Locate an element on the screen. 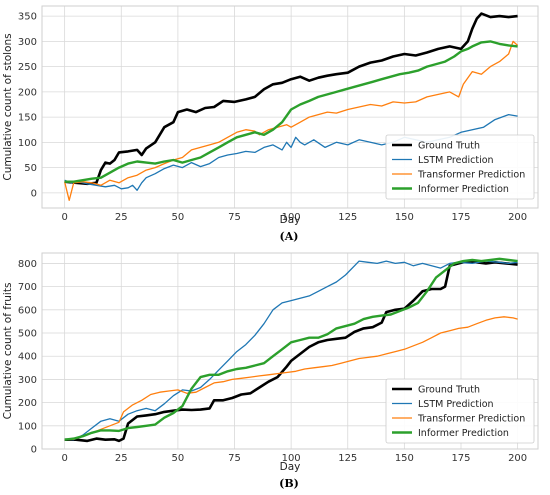 The image size is (550, 495). y-tick-label: 700 is located at coordinates (27, 287).